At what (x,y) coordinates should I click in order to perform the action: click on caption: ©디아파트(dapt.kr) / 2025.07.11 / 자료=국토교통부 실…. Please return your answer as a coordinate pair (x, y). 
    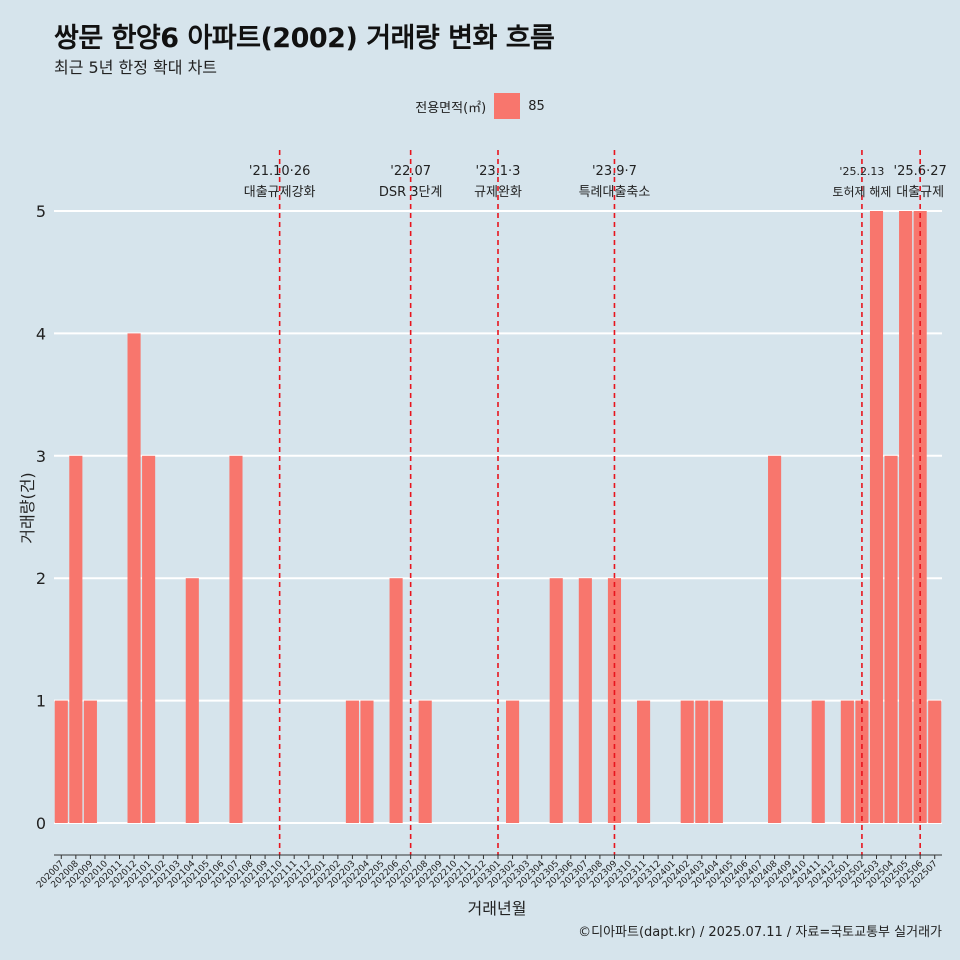
    Looking at the image, I should click on (760, 932).